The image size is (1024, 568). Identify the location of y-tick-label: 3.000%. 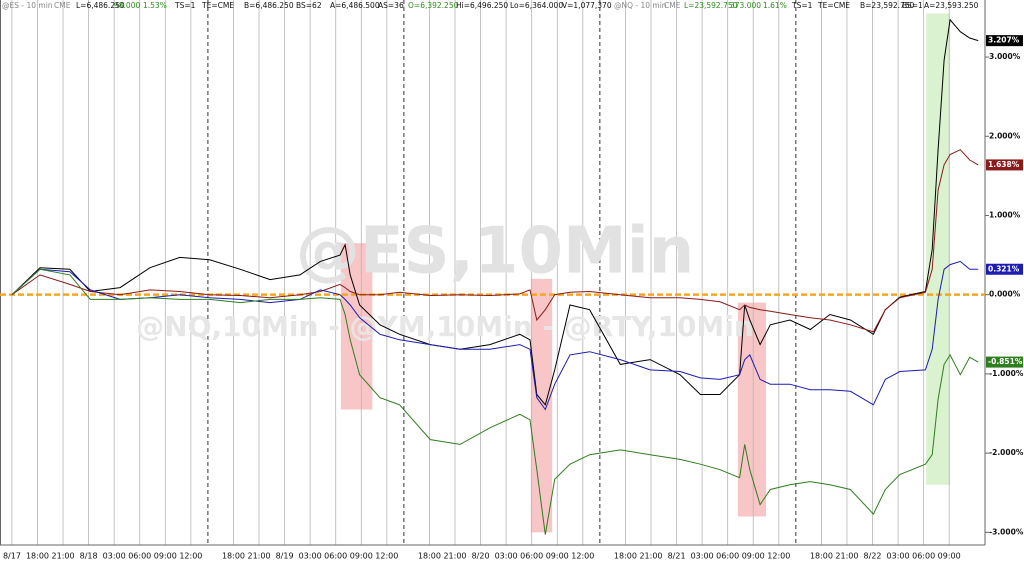
(1005, 56).